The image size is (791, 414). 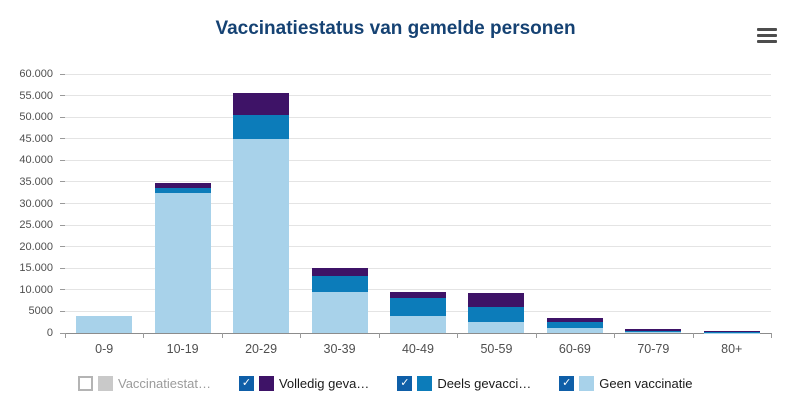 What do you see at coordinates (85, 383) in the screenshot?
I see `unchecked-checkbox-icon` at bounding box center [85, 383].